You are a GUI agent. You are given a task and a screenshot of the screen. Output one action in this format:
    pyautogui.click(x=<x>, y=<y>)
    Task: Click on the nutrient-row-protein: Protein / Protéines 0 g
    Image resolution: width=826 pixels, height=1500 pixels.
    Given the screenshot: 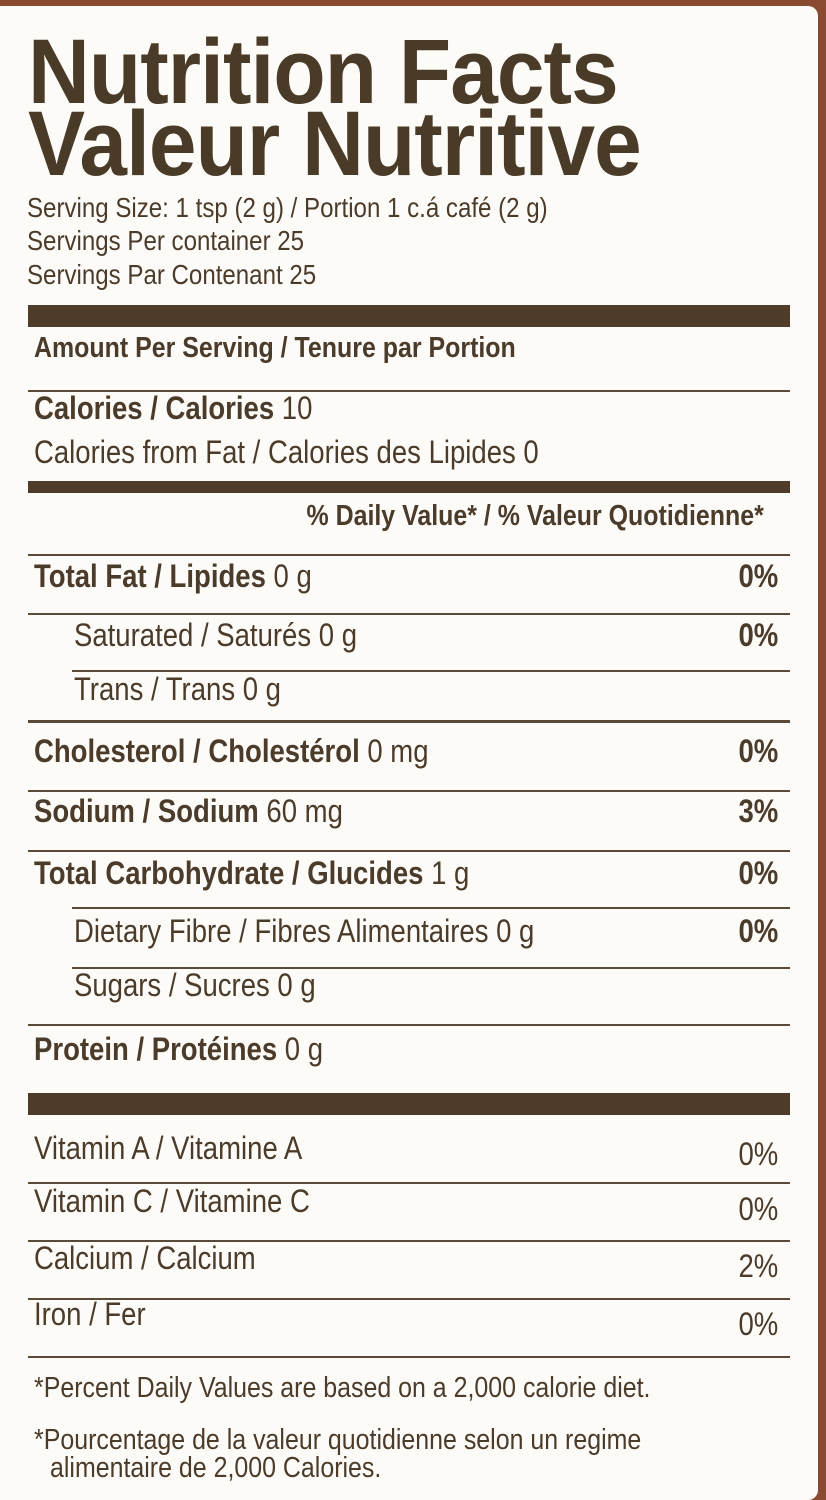 What is the action you would take?
    pyautogui.click(x=179, y=1049)
    